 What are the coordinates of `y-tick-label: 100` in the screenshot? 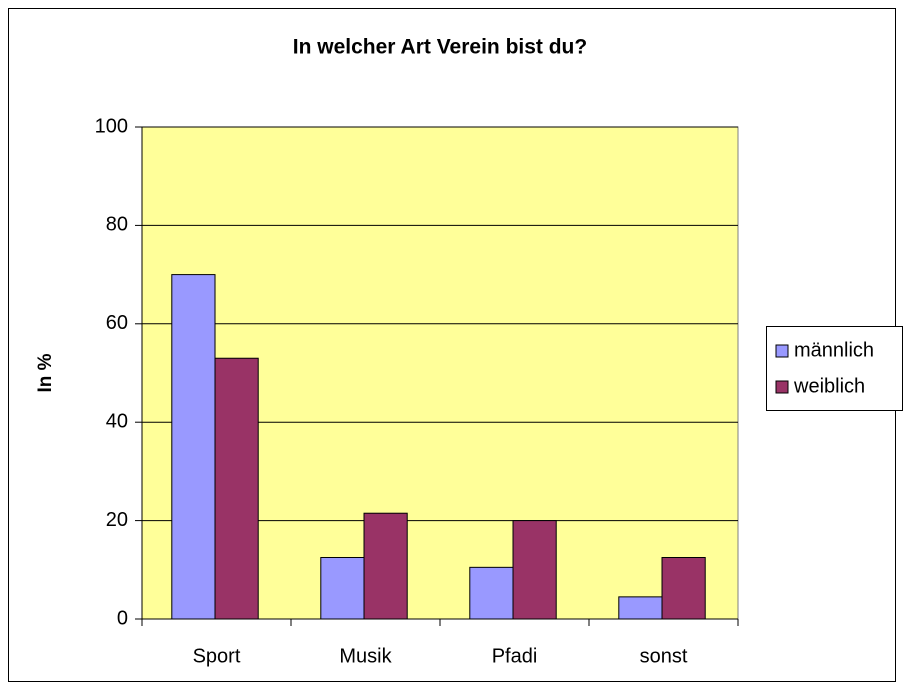 It's located at (111, 126).